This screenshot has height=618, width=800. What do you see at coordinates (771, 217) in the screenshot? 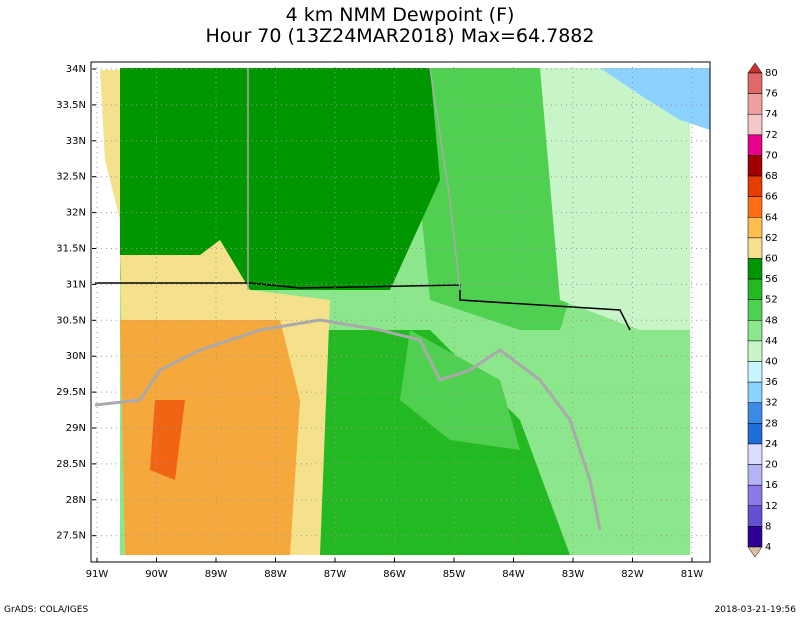
I see `colorbar-label: 64` at bounding box center [771, 217].